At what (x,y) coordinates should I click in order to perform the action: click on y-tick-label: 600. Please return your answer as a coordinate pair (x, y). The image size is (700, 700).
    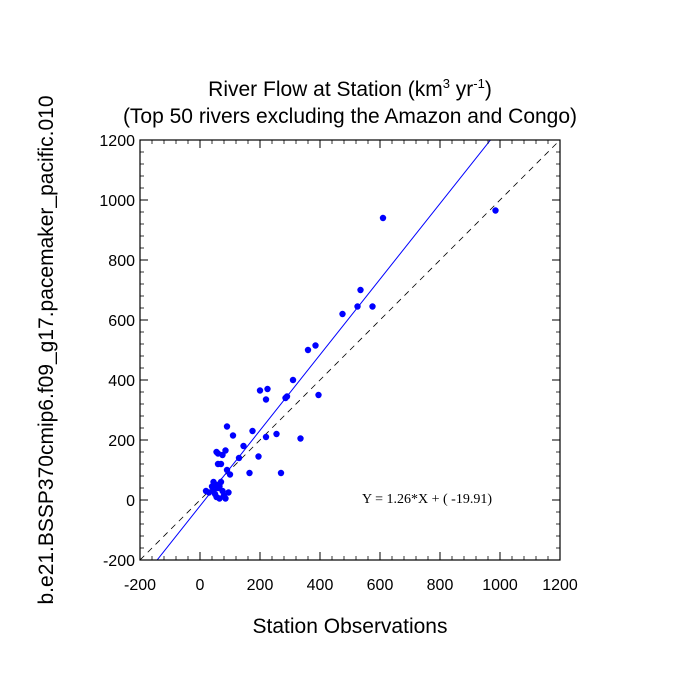
    Looking at the image, I should click on (121, 321).